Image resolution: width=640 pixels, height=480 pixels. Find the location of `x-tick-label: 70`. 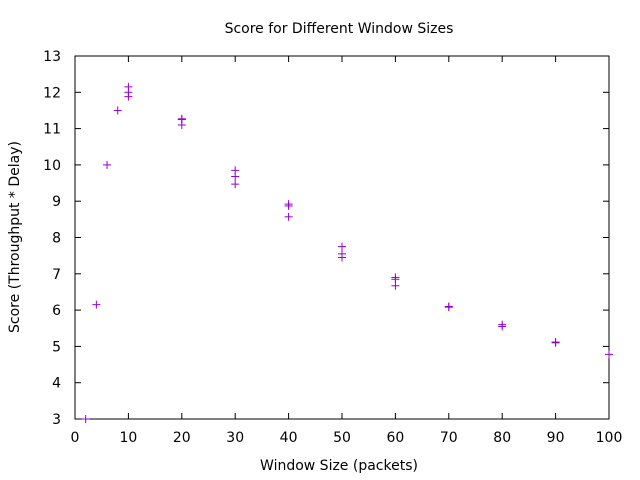

x-tick-label: 70 is located at coordinates (449, 438).